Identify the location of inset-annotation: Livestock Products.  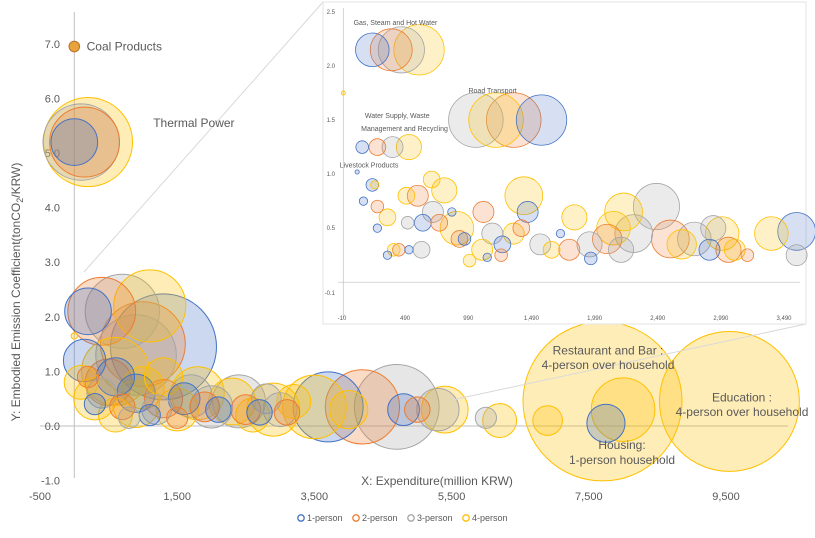
(369, 166).